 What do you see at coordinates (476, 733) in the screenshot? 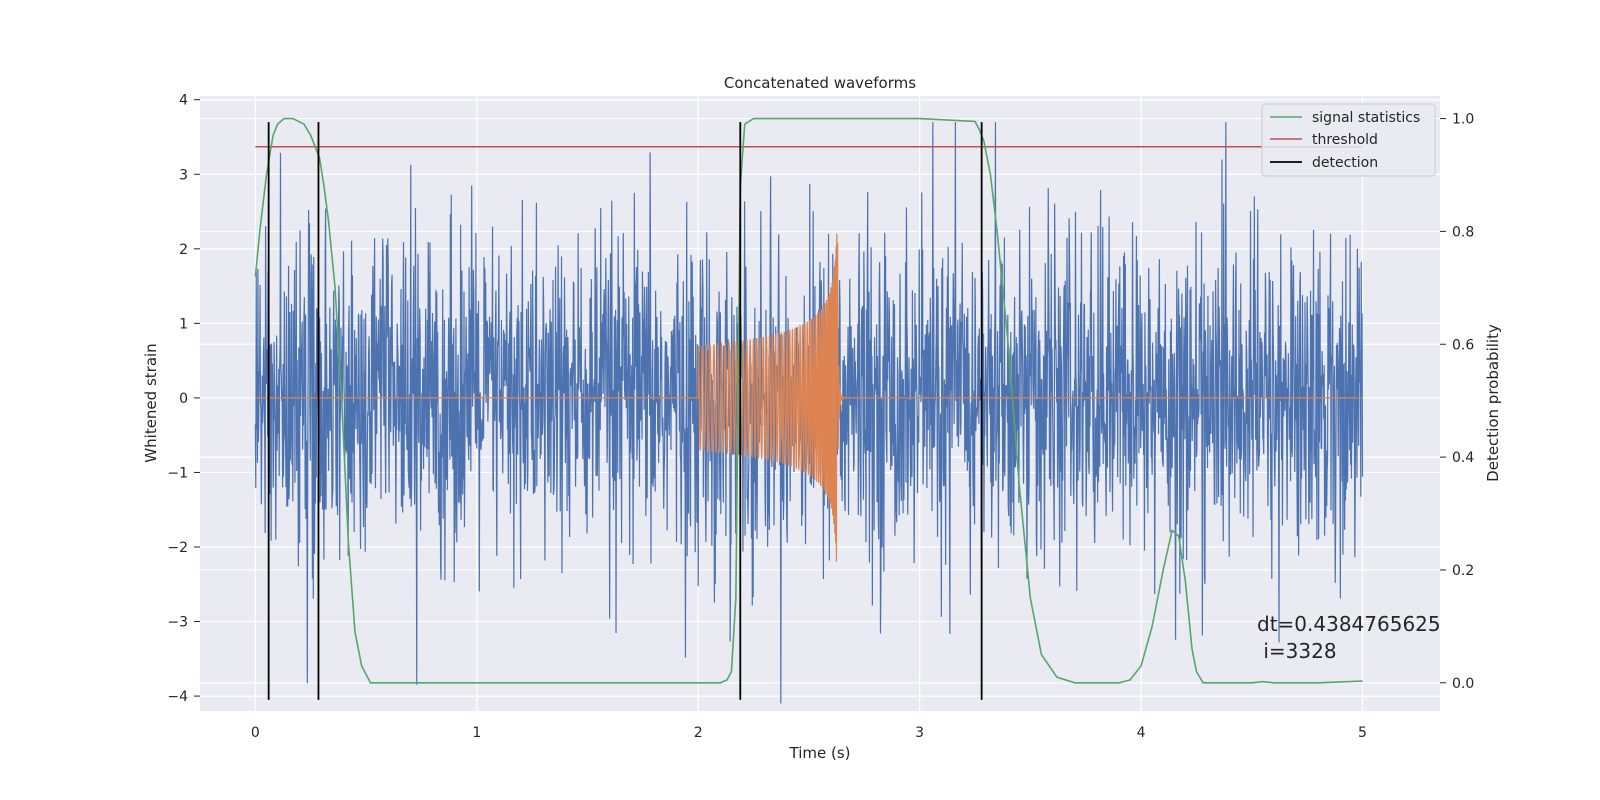
I see `x-tick-label: 1` at bounding box center [476, 733].